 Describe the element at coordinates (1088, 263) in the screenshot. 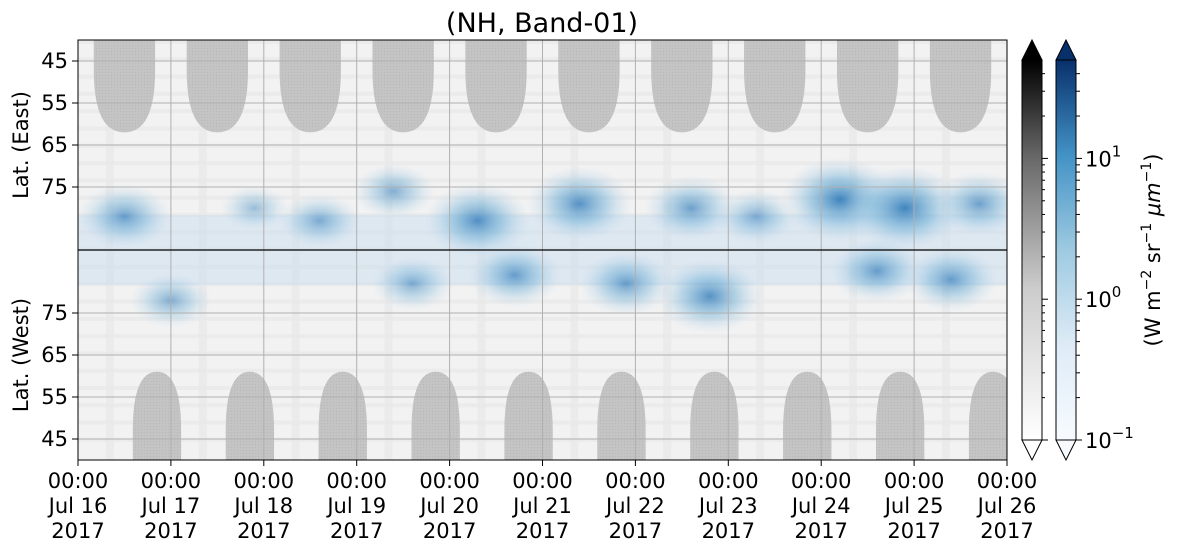

I see `colorbar-ticks: 10⁻¹ 10⁰ 10¹` at that location.